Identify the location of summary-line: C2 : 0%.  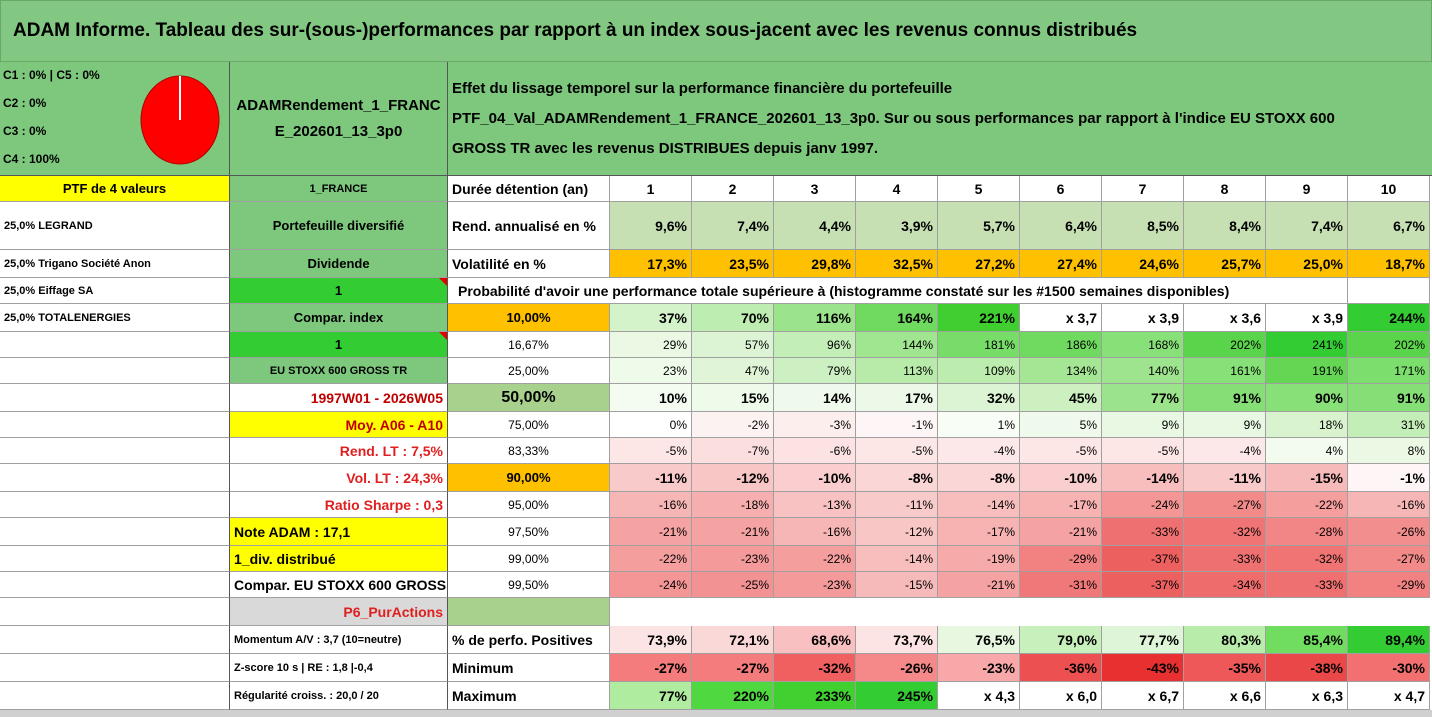
(25, 103).